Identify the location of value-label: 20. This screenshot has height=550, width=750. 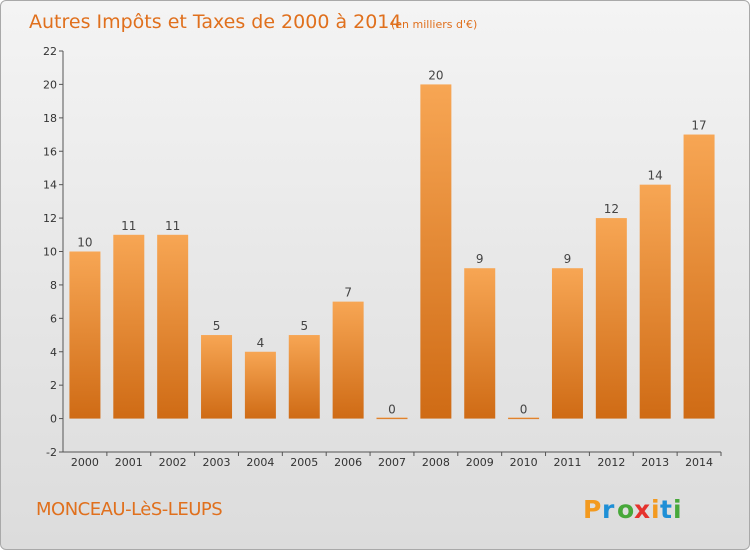
(435, 75).